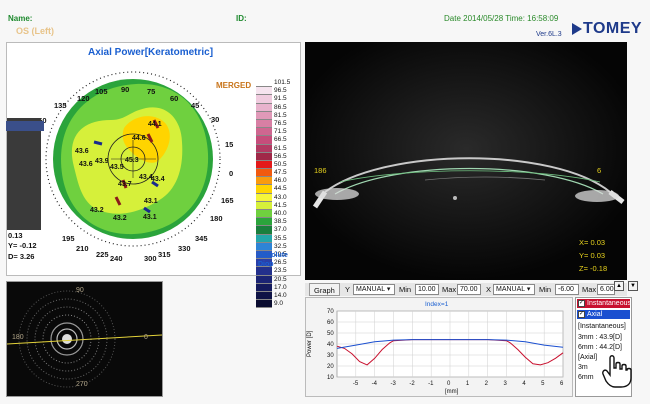  I want to click on info-axial-header: [Axial], so click(588, 357).